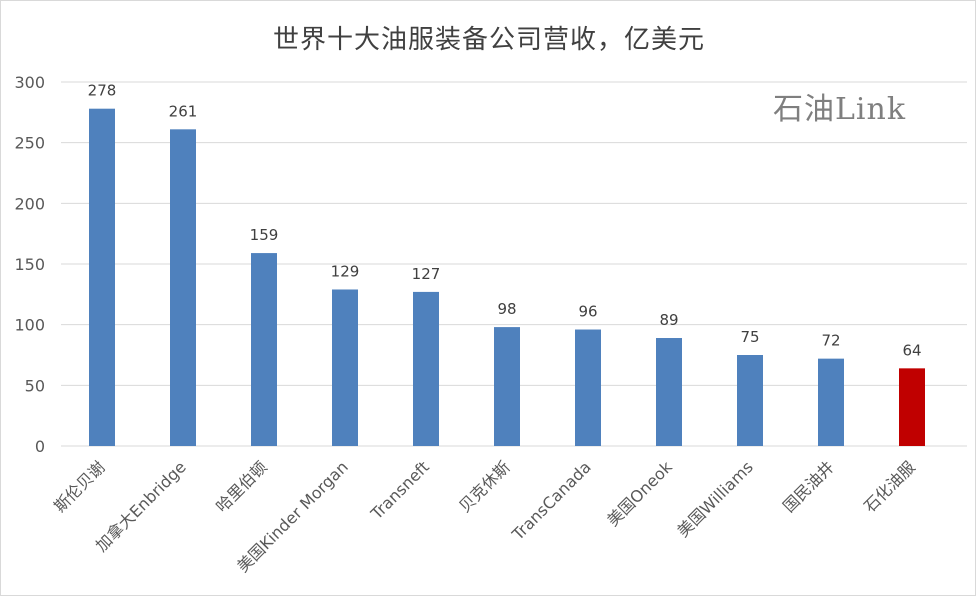 The height and width of the screenshot is (597, 976). I want to click on y-tick-label: 50, so click(35, 385).